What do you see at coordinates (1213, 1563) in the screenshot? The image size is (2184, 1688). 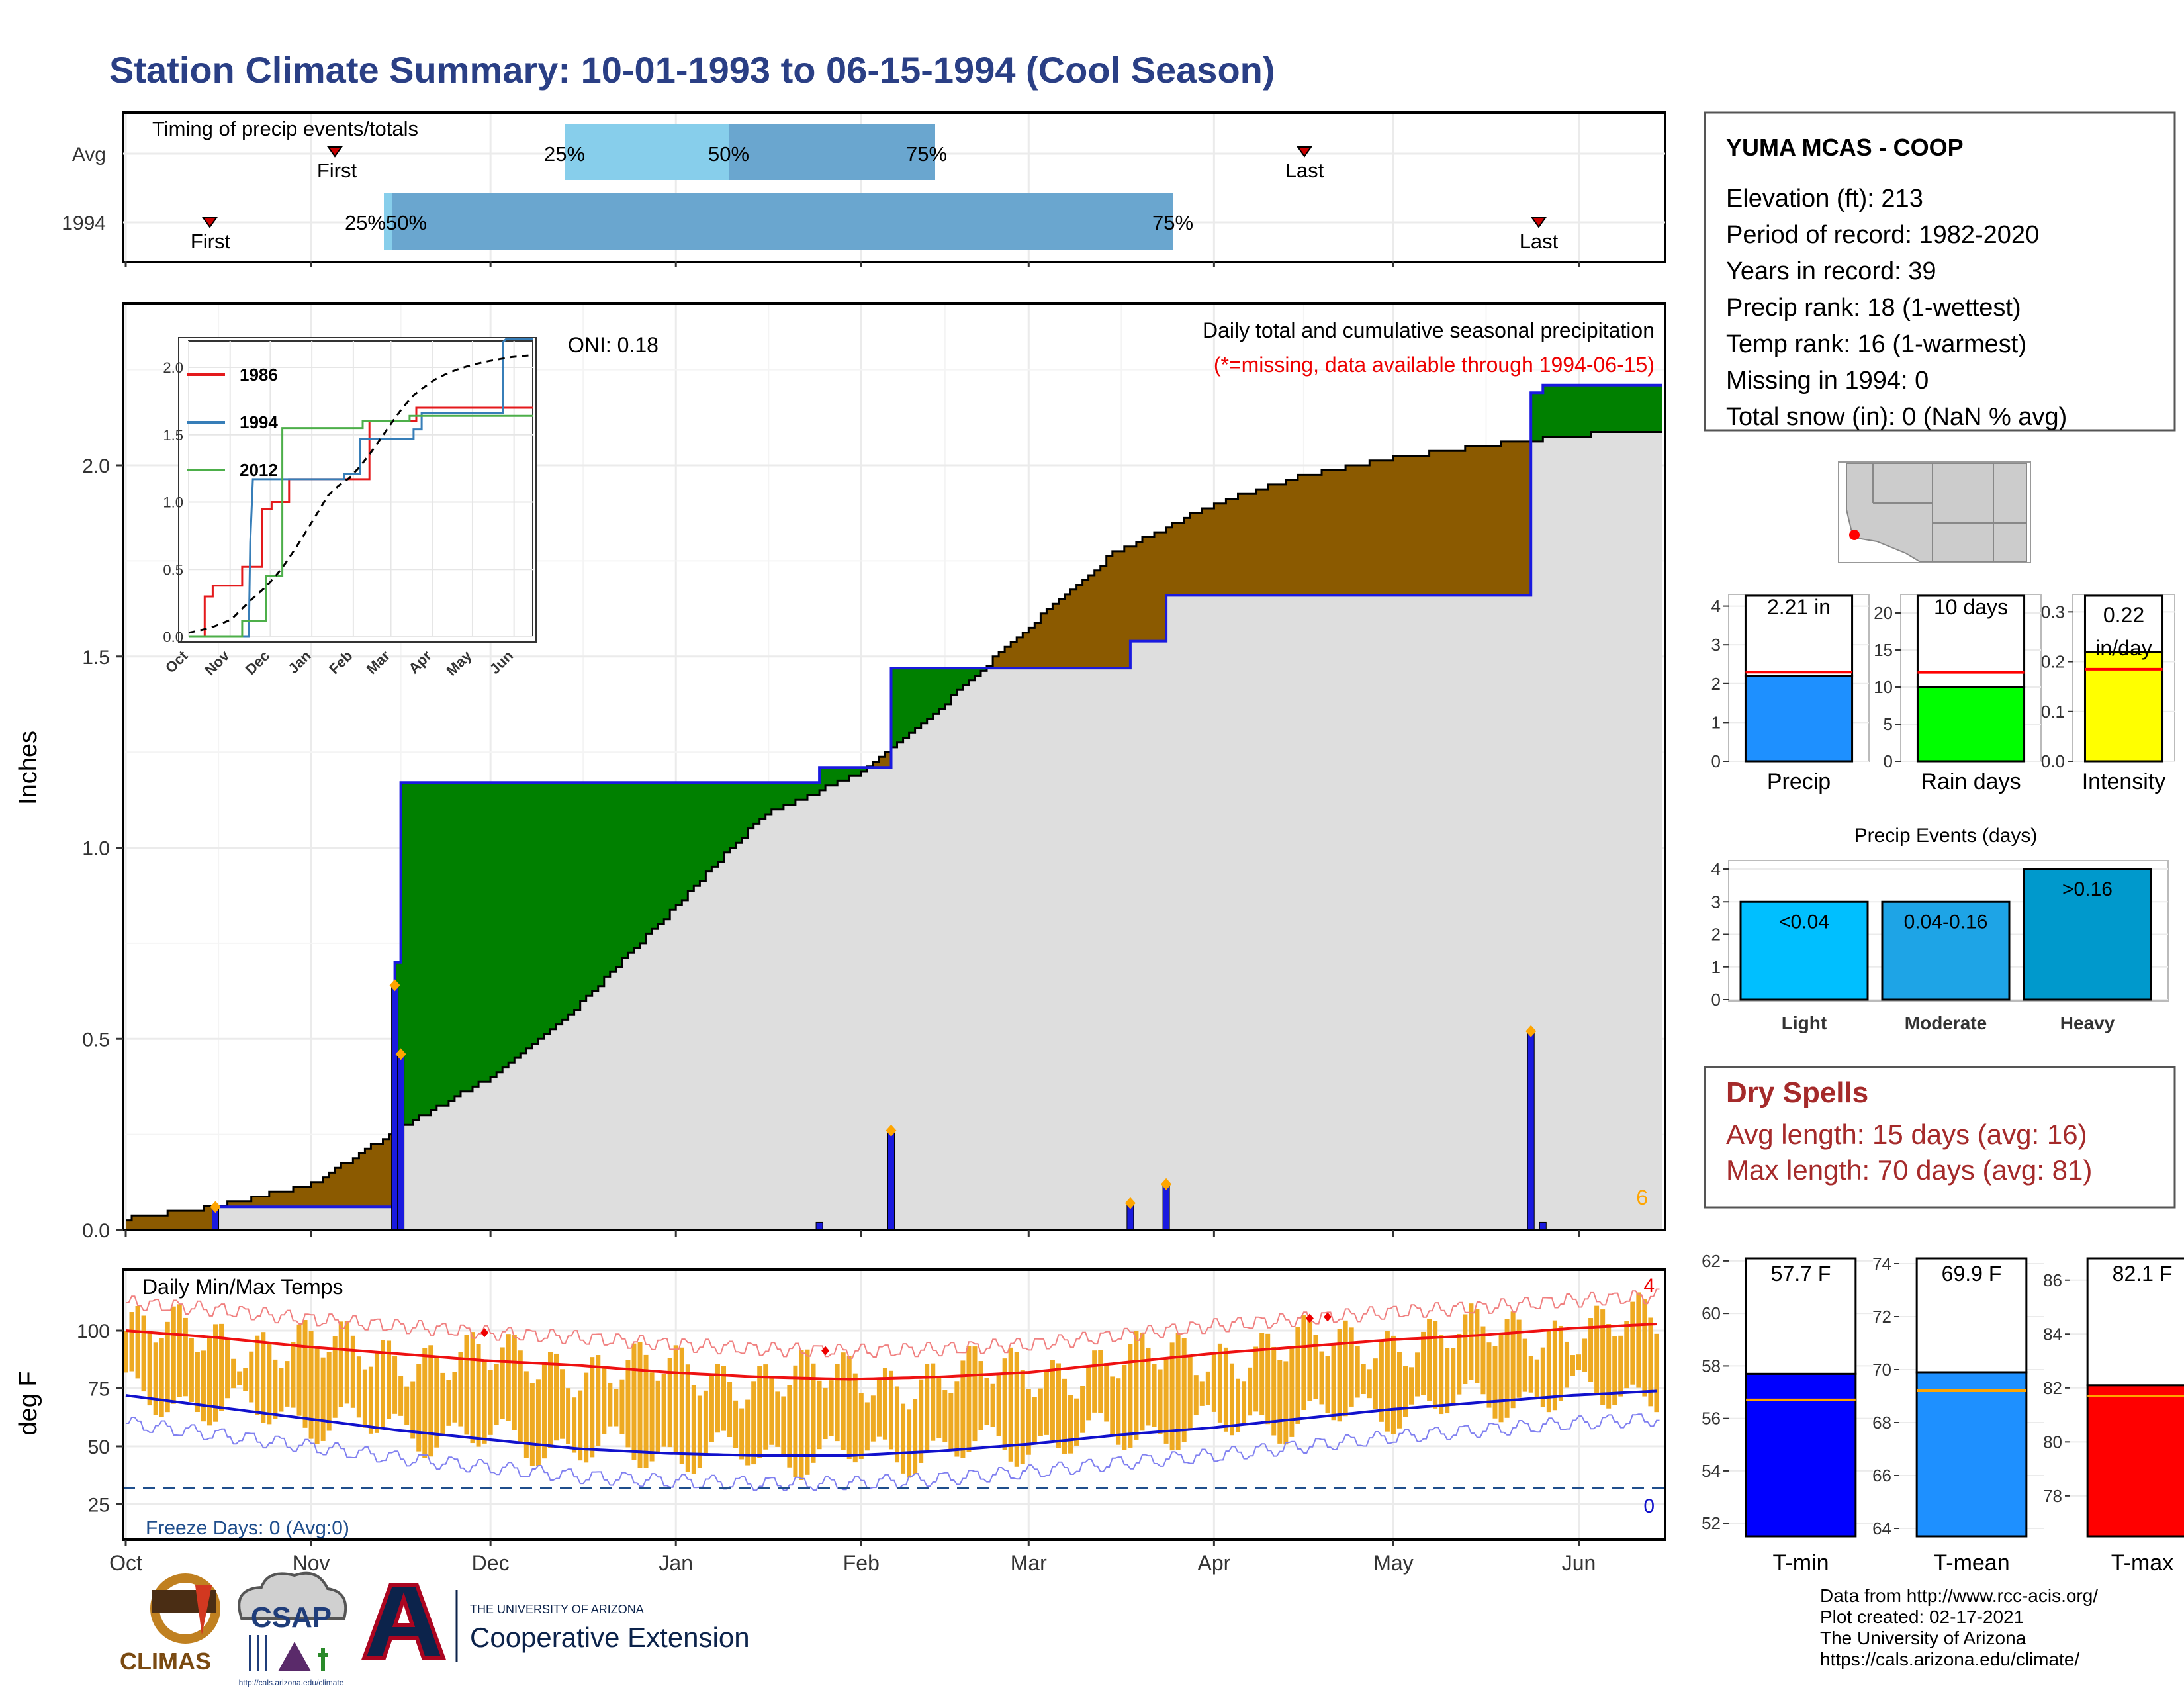 I see `temp-xtick-label-6: Apr` at bounding box center [1213, 1563].